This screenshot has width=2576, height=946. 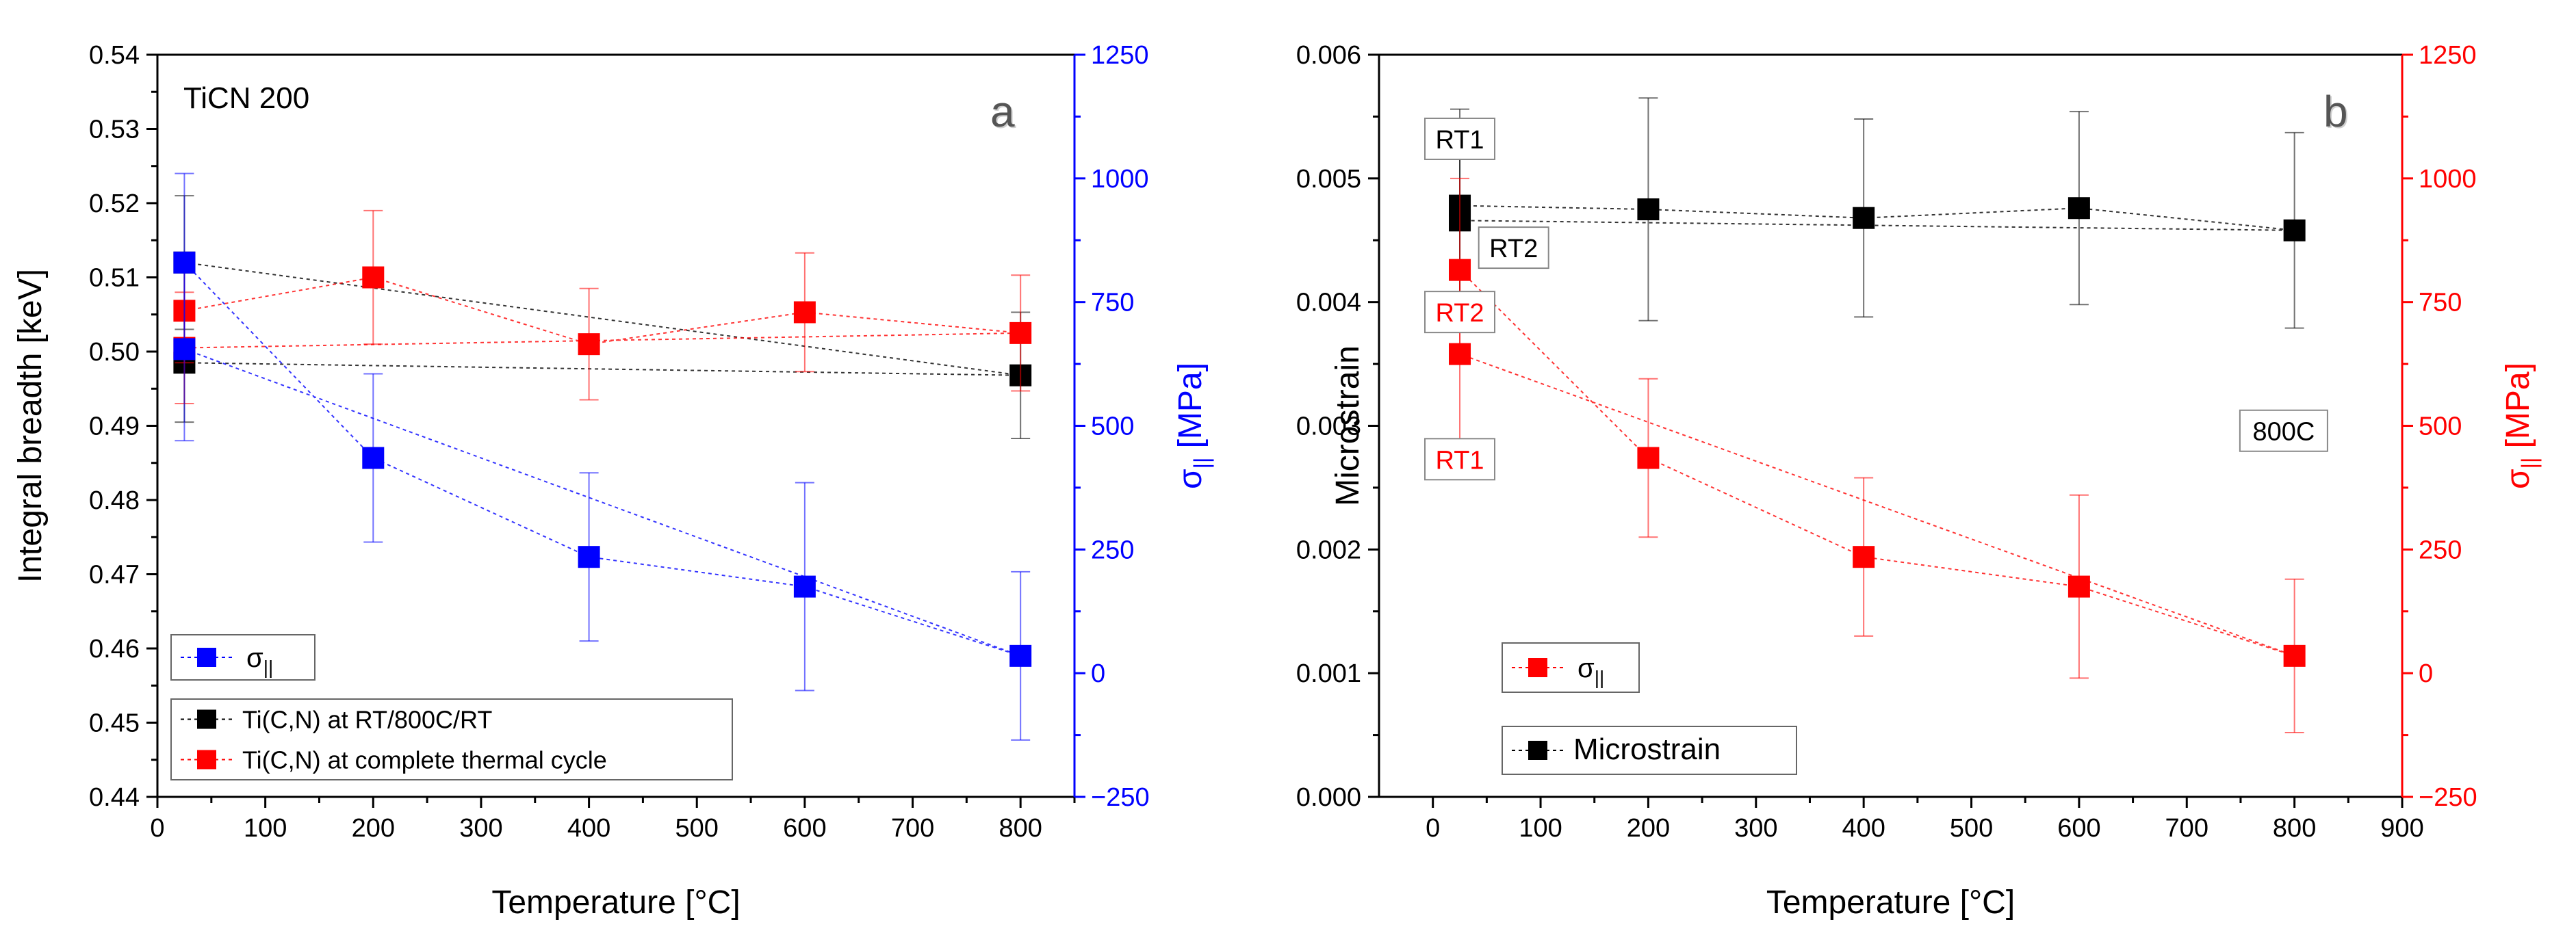 I want to click on y-tick-label: 0.000, so click(x=1328, y=797).